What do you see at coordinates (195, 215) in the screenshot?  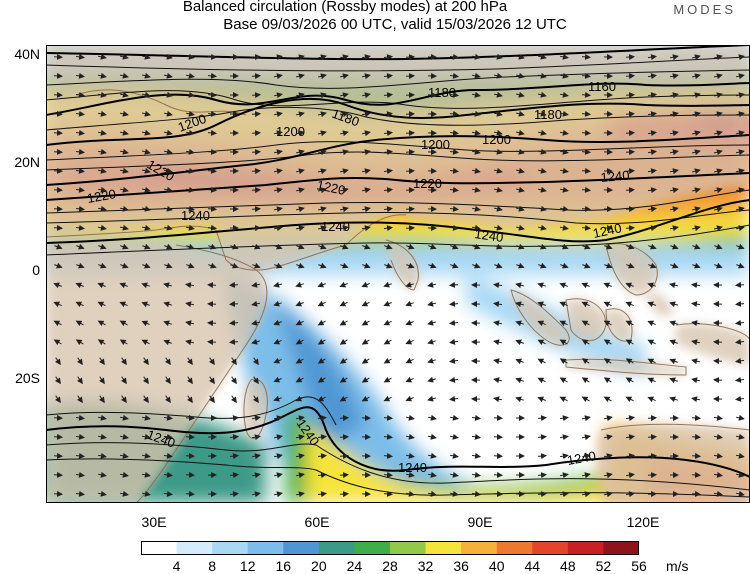 I see `contour-label: 1240` at bounding box center [195, 215].